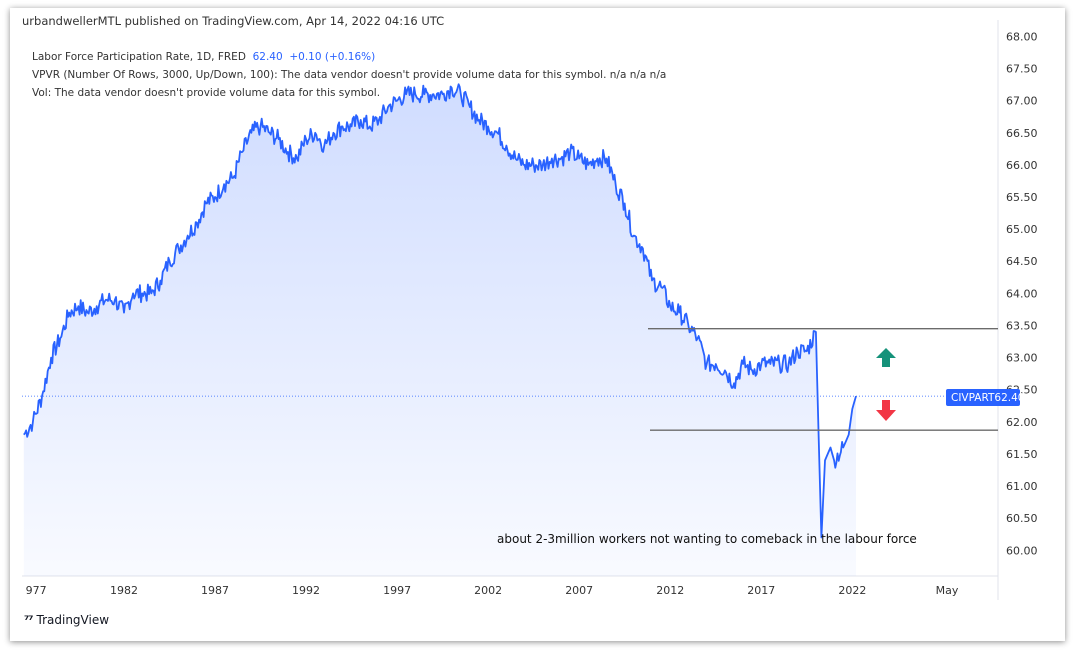 The height and width of the screenshot is (656, 1077). Describe the element at coordinates (1022, 36) in the screenshot. I see `y-tick-label: 68.00` at that location.